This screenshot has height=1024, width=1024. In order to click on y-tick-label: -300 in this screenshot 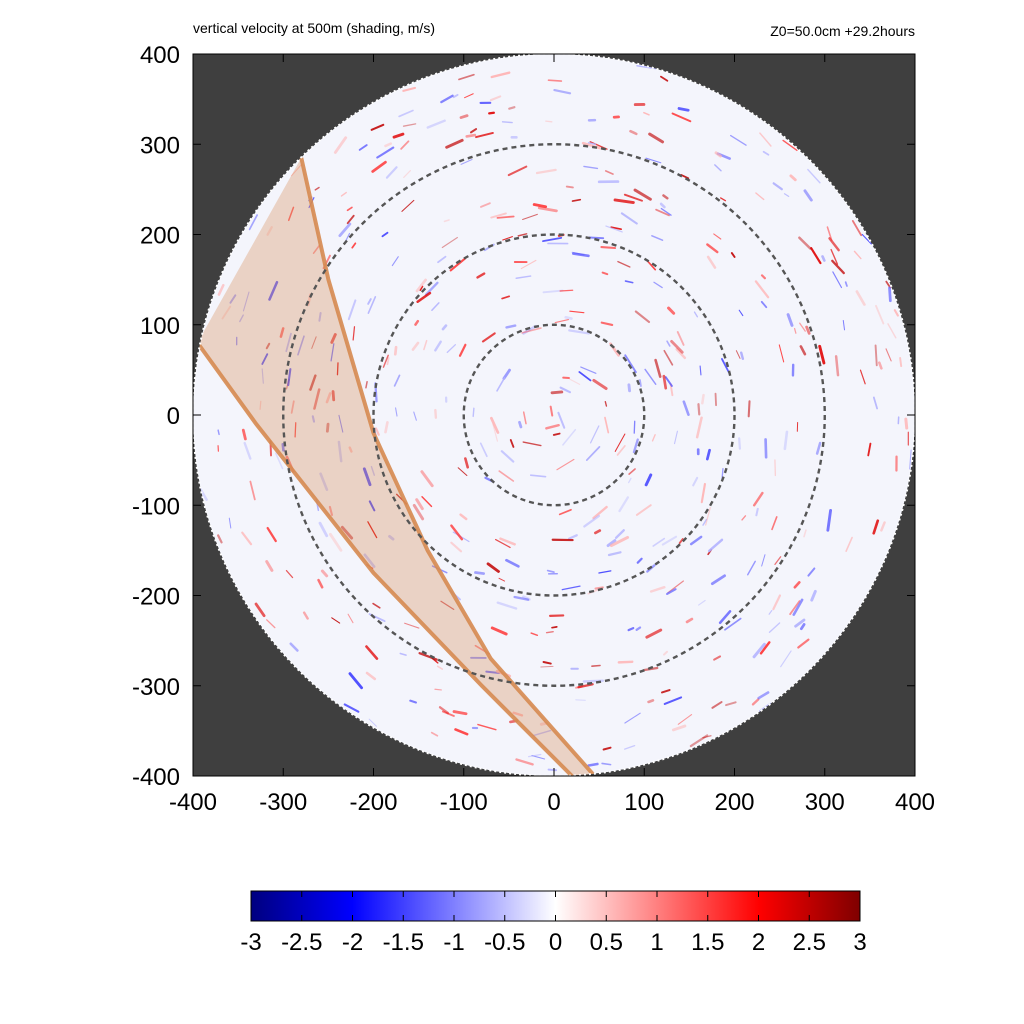, I will do `click(156, 687)`.